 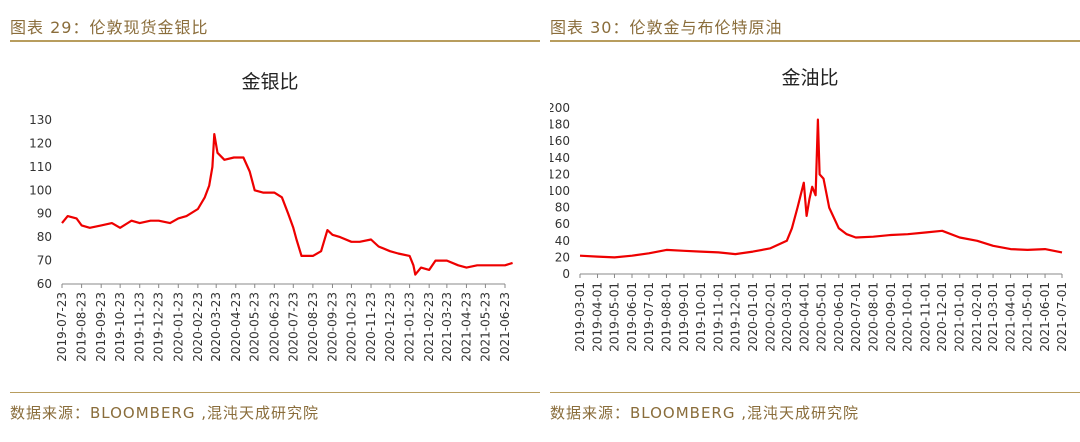 What do you see at coordinates (1028, 317) in the screenshot?
I see `x-tick-label: 2021-05-01` at bounding box center [1028, 317].